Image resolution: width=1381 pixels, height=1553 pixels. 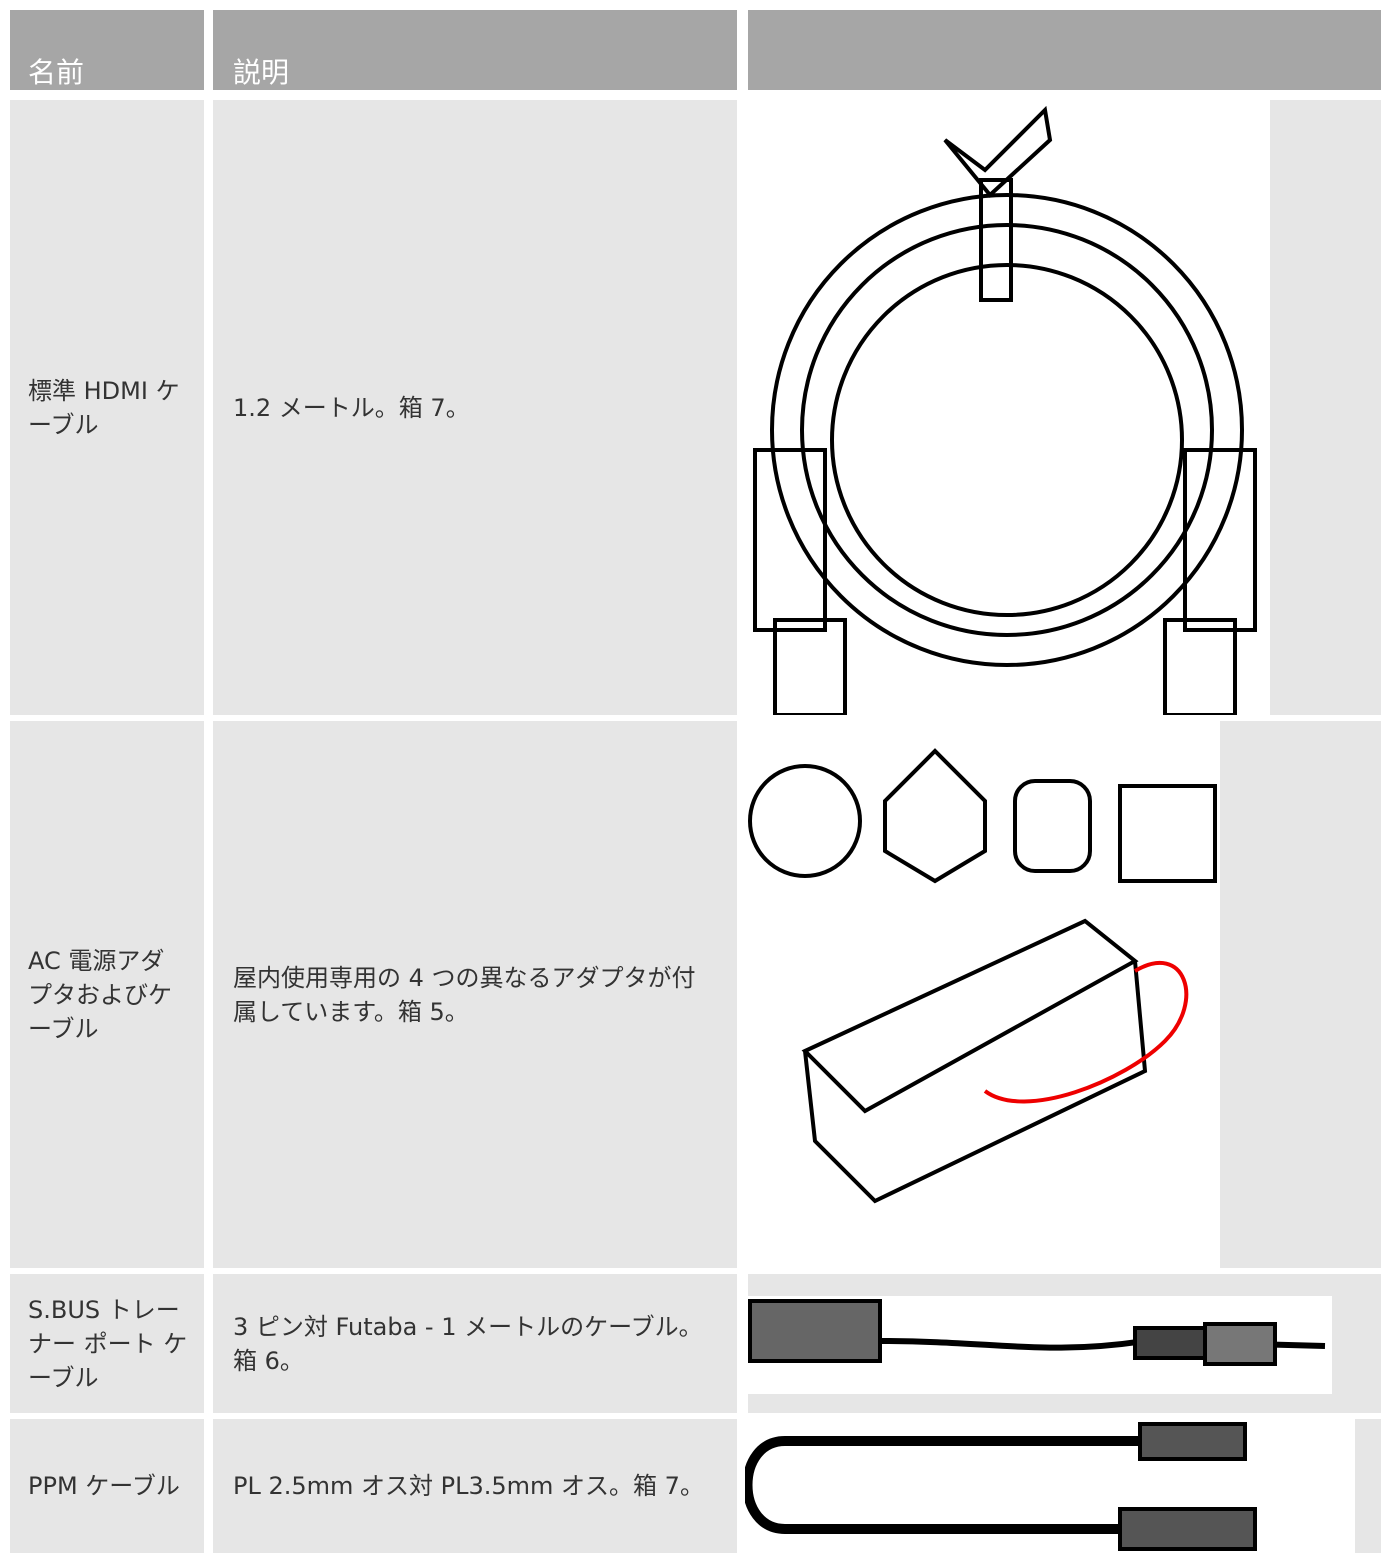 I want to click on cell: PL 2.5mm オス対 PL3.5mm オス。箱 7。, so click(x=475, y=1486).